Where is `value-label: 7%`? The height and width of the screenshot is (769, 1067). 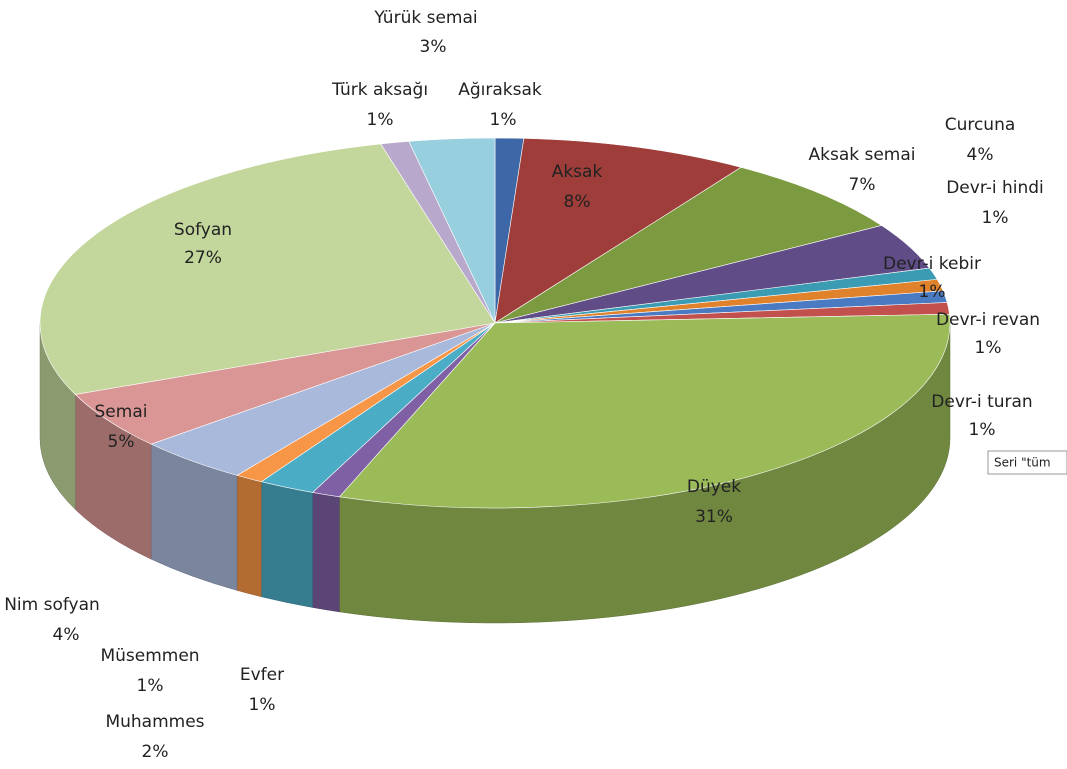 value-label: 7% is located at coordinates (862, 185).